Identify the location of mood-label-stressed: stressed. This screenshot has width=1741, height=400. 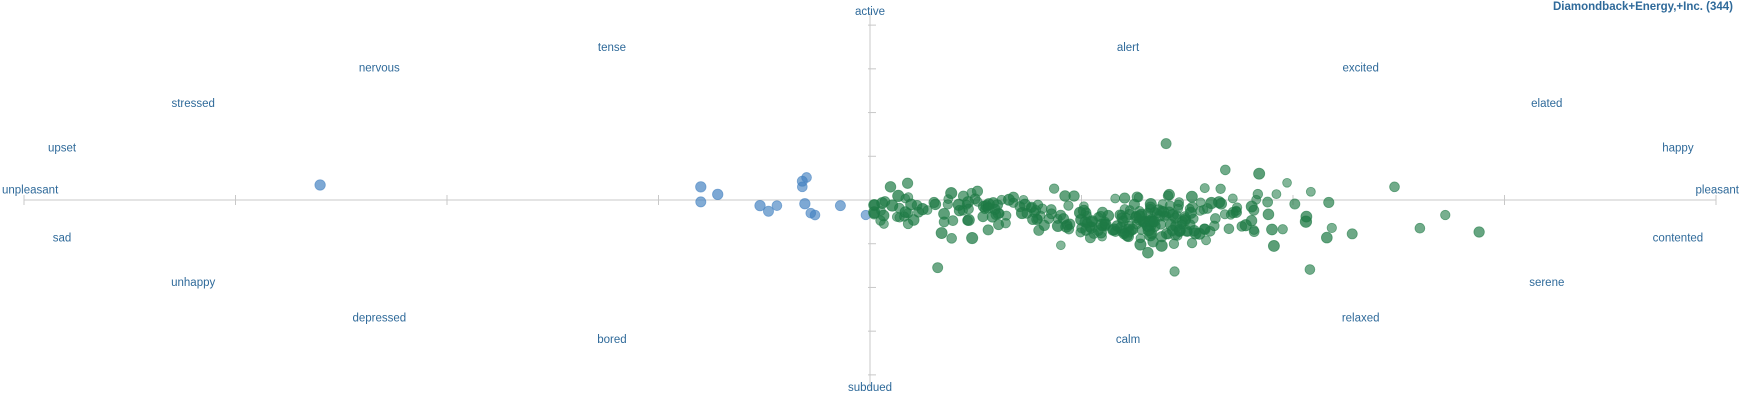
(192, 104).